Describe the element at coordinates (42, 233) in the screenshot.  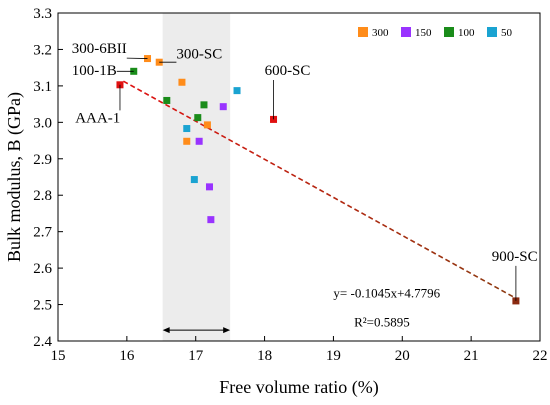
I see `y-tick-label: 2.7` at that location.